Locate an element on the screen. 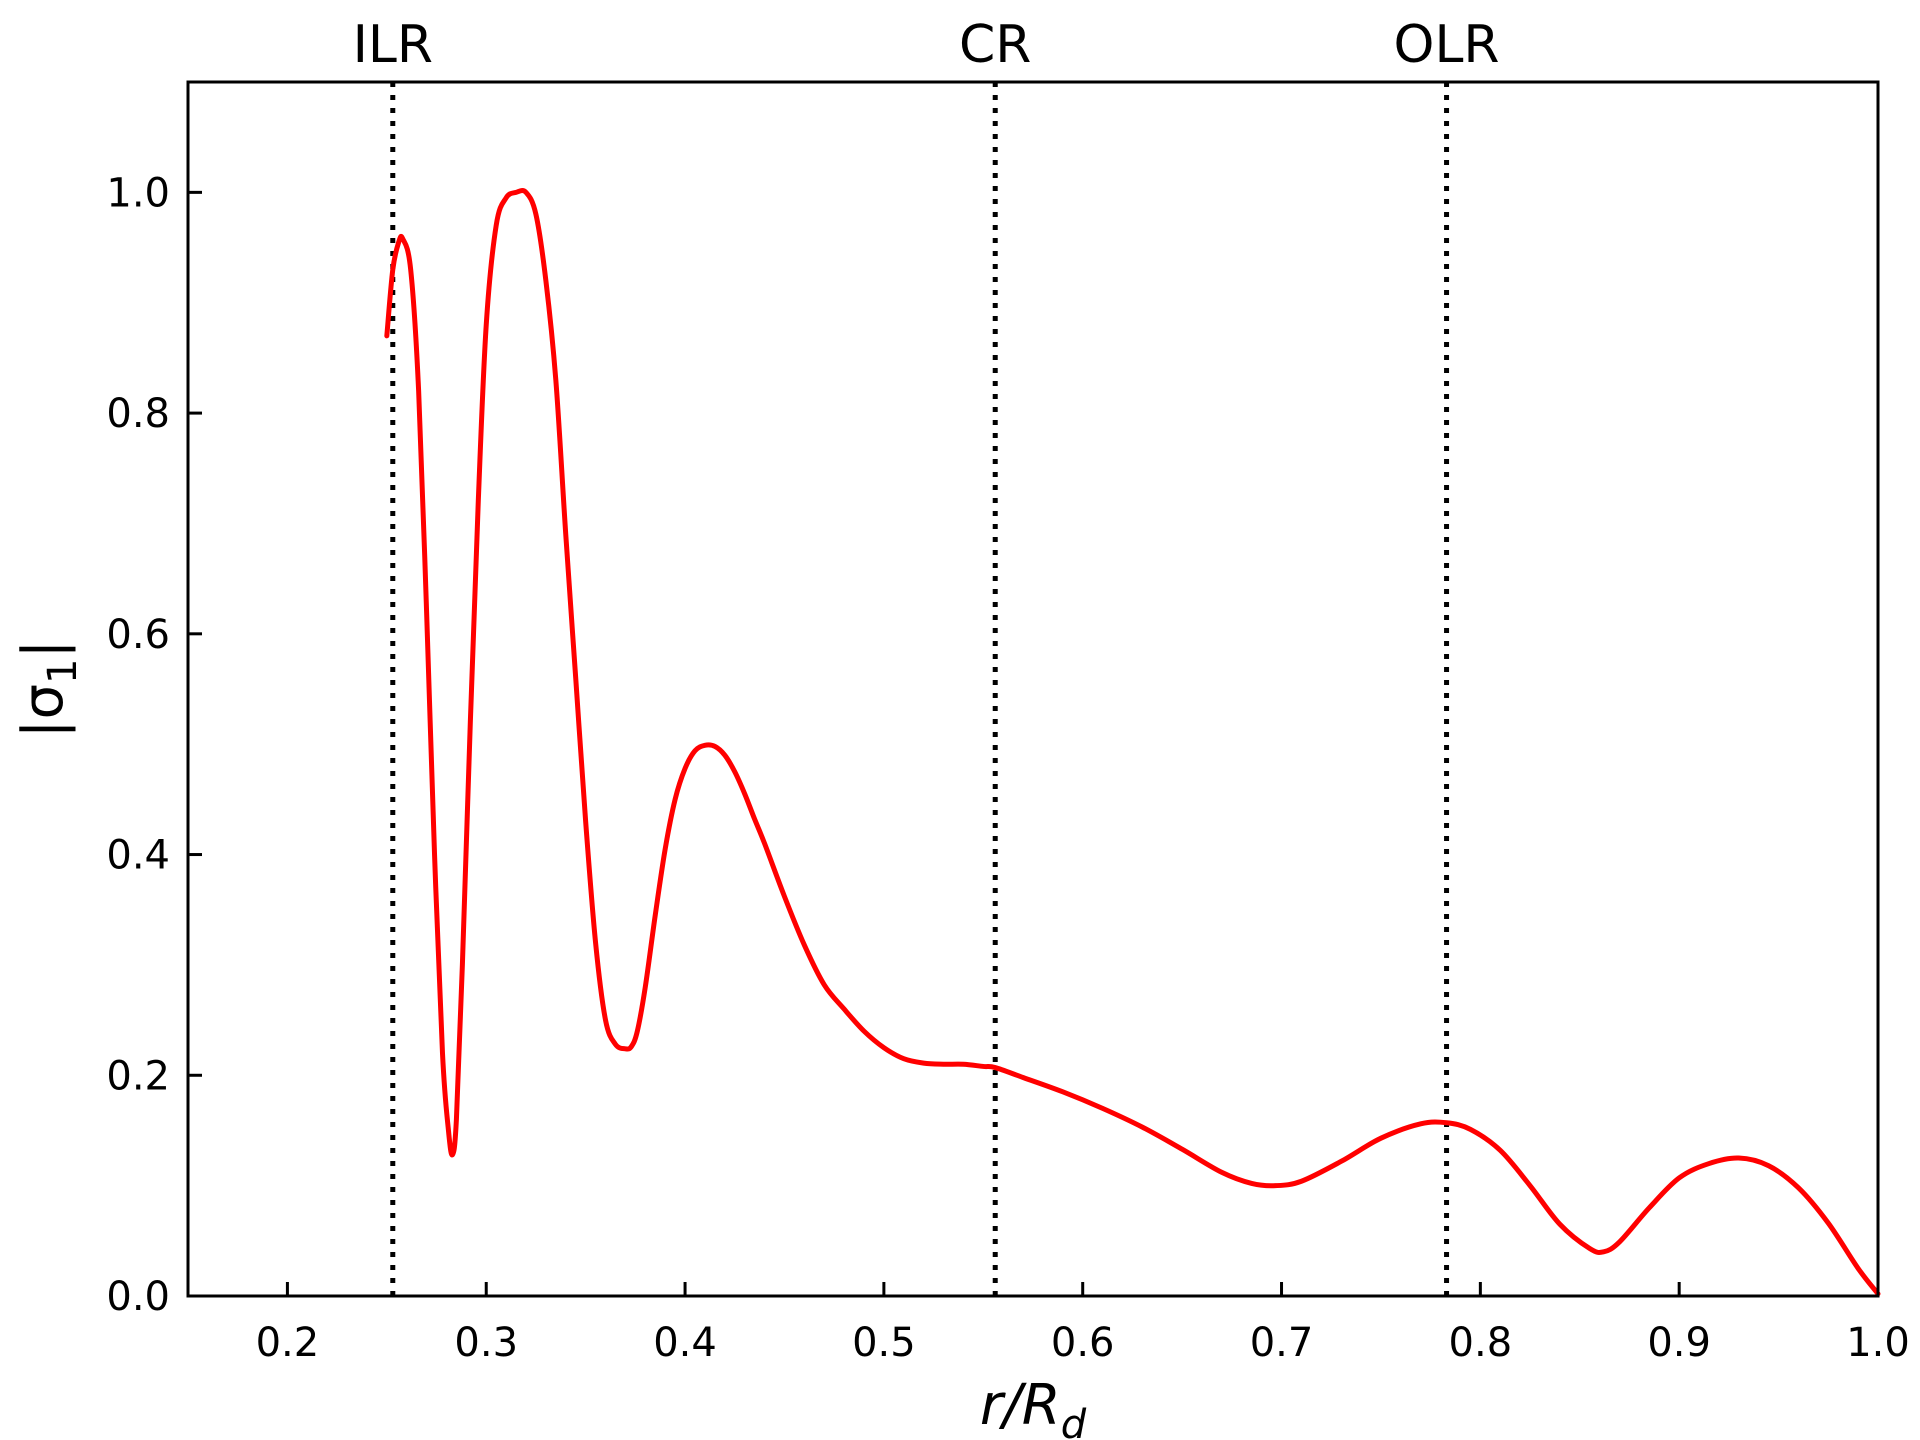 The height and width of the screenshot is (1440, 1920). y-tick-label: 0.0 is located at coordinates (138, 1297).